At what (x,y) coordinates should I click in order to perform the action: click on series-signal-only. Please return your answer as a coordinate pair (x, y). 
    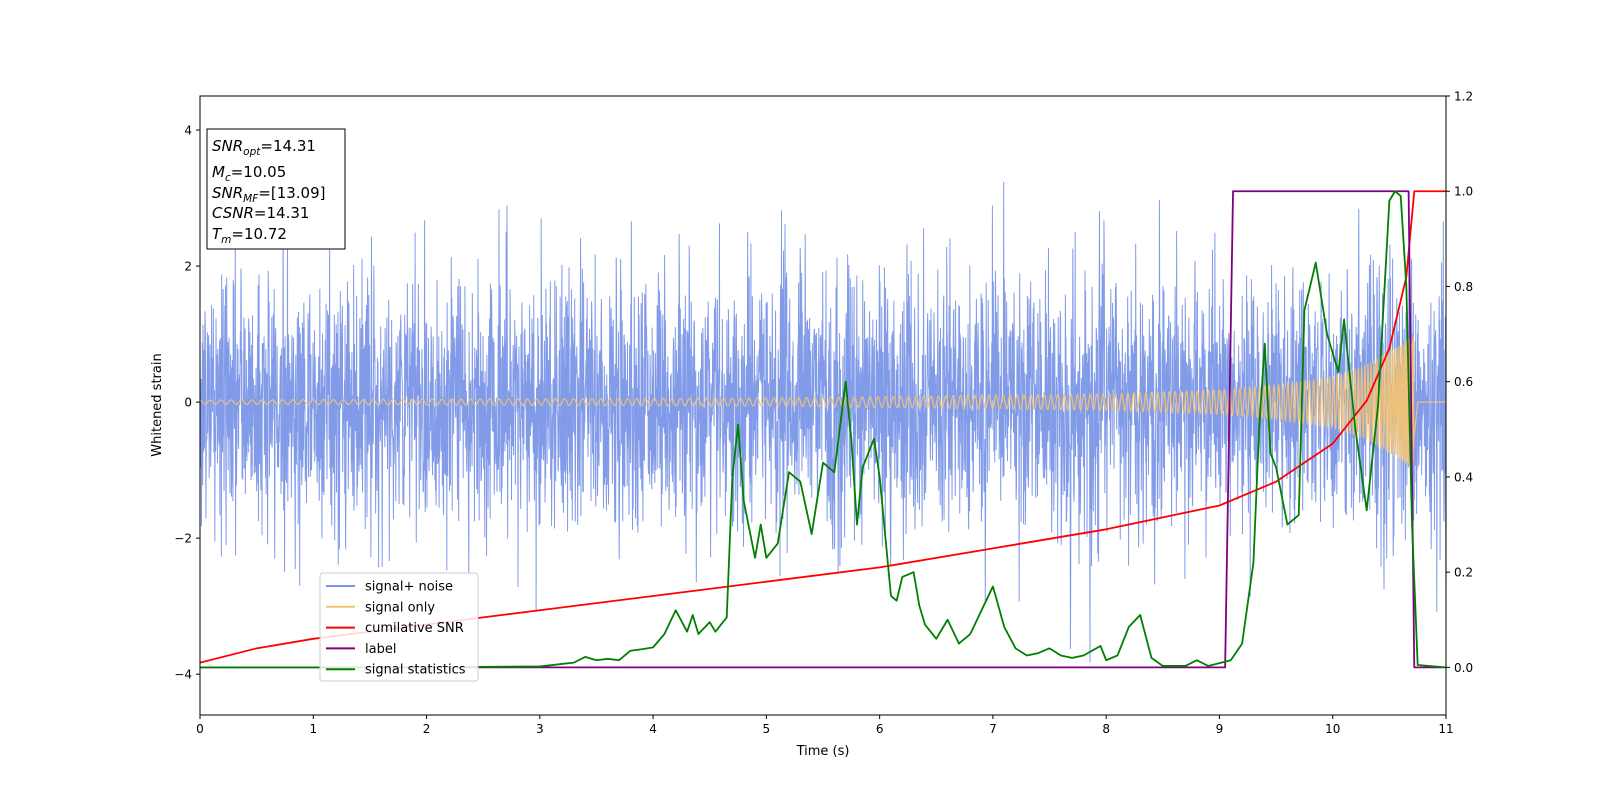
    Looking at the image, I should click on (823, 402).